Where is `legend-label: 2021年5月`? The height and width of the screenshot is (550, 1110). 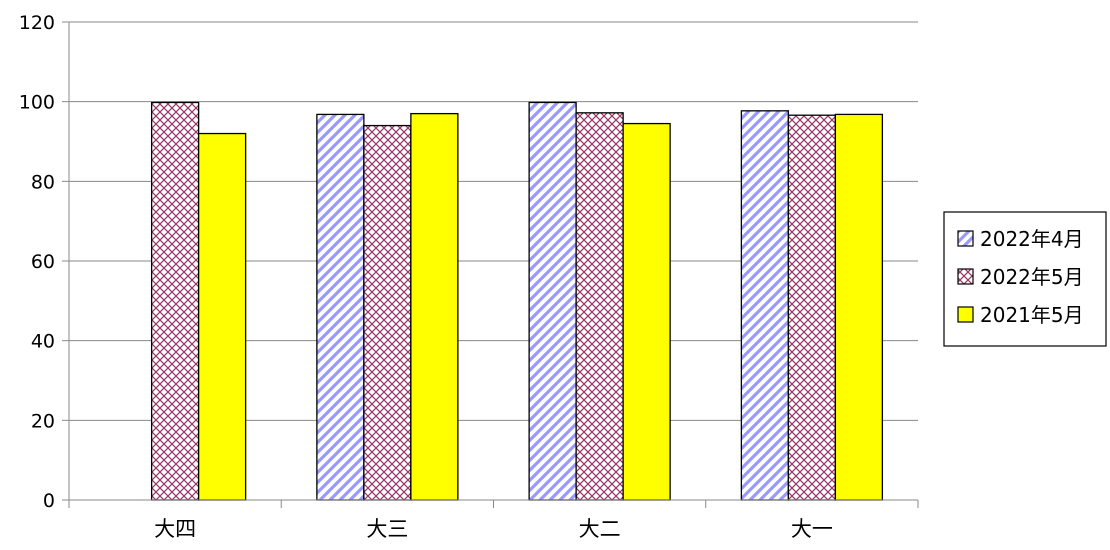
legend-label: 2021年5月 is located at coordinates (1032, 315).